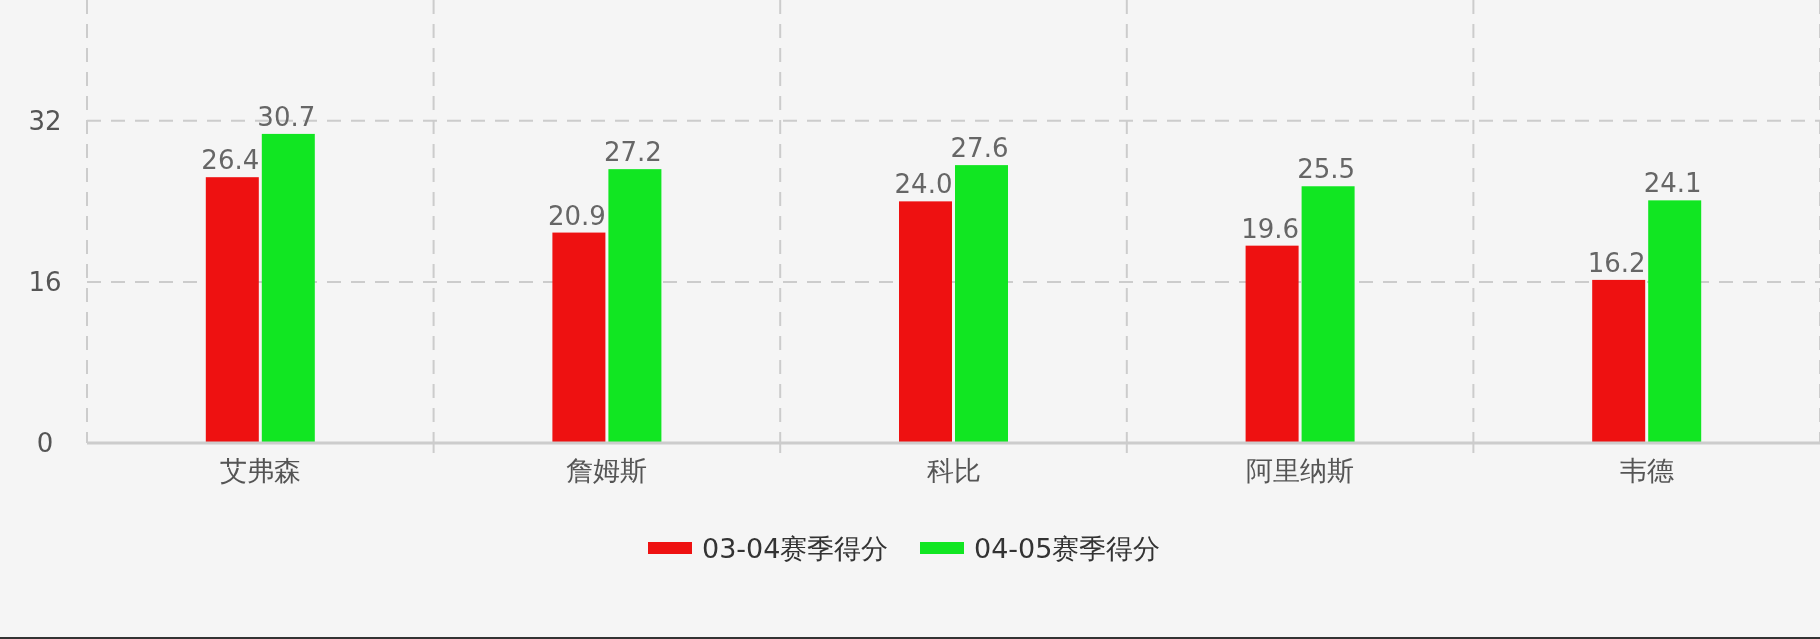  What do you see at coordinates (953, 470) in the screenshot?
I see `x-tick-label: 科比` at bounding box center [953, 470].